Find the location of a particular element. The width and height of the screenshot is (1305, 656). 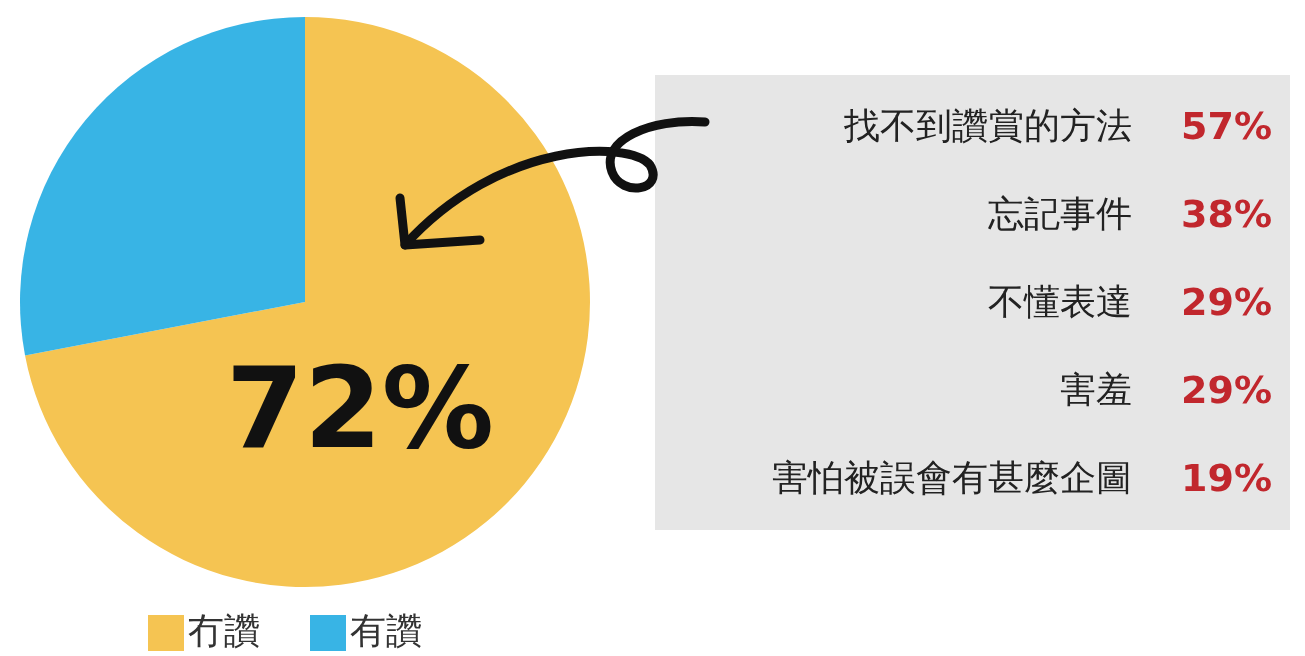

text: 57% is located at coordinates (1226, 126).